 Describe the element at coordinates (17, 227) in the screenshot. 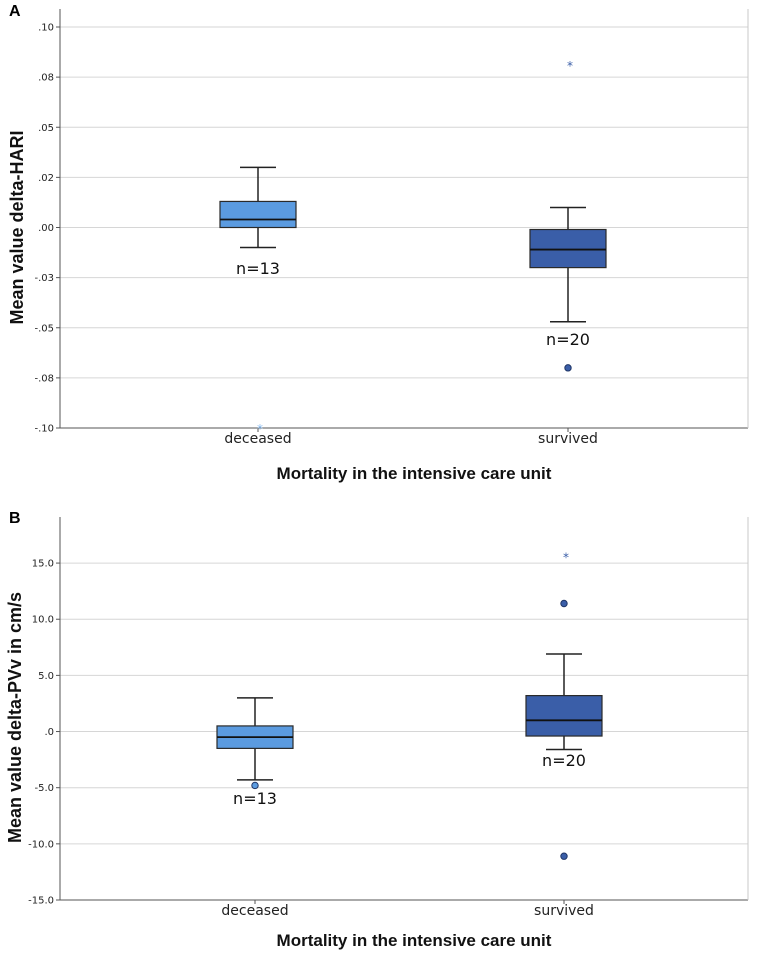

I see `y-axis-label: Mean value delta-HARI` at that location.